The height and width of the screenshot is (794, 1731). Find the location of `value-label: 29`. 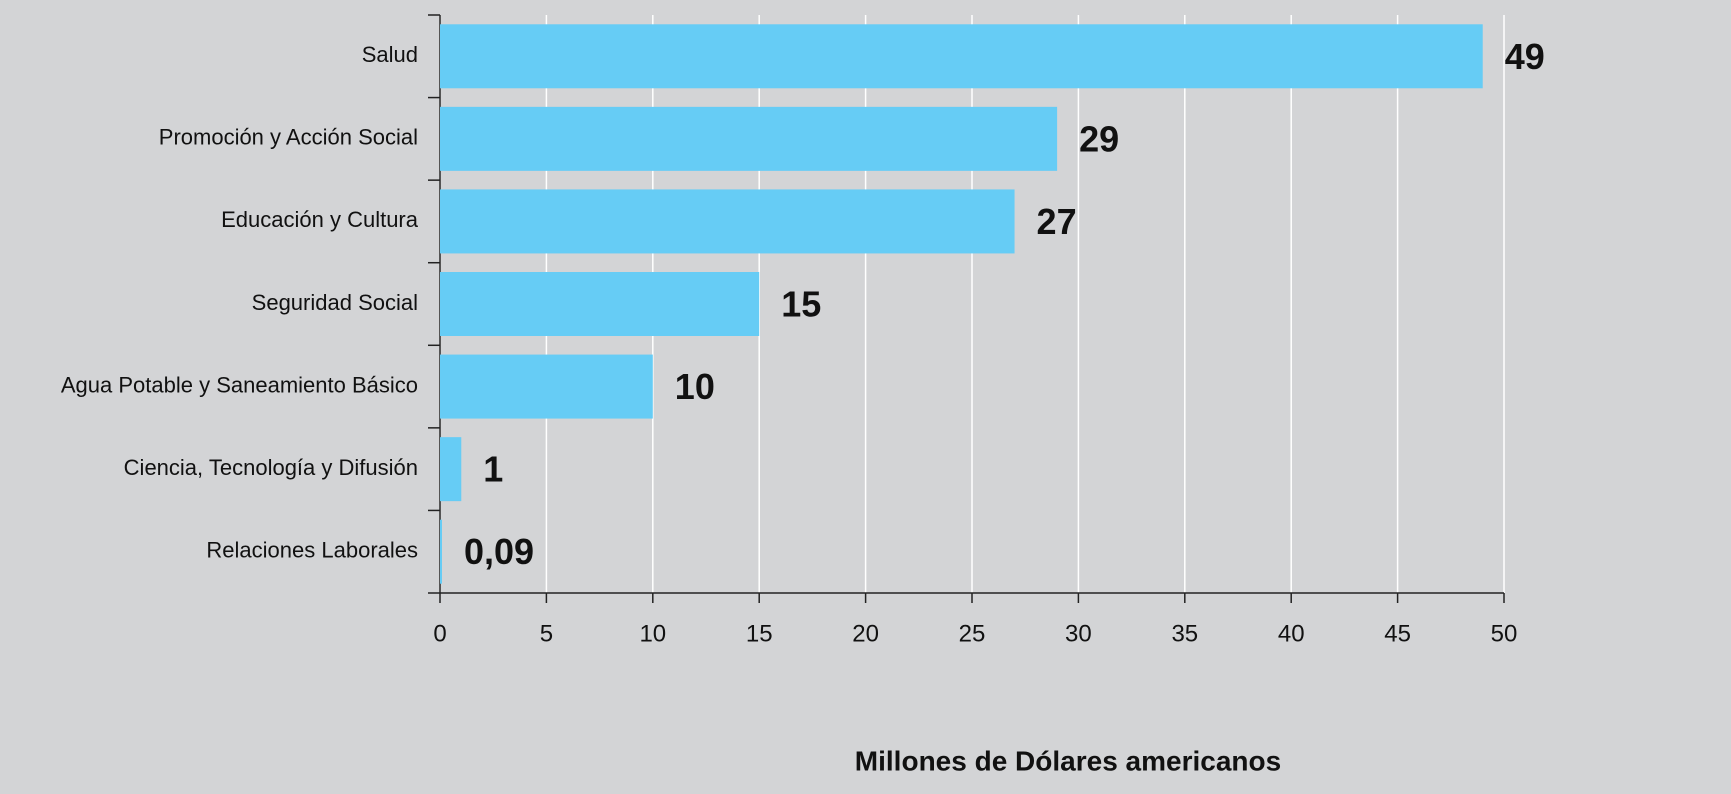

value-label: 29 is located at coordinates (1099, 138).